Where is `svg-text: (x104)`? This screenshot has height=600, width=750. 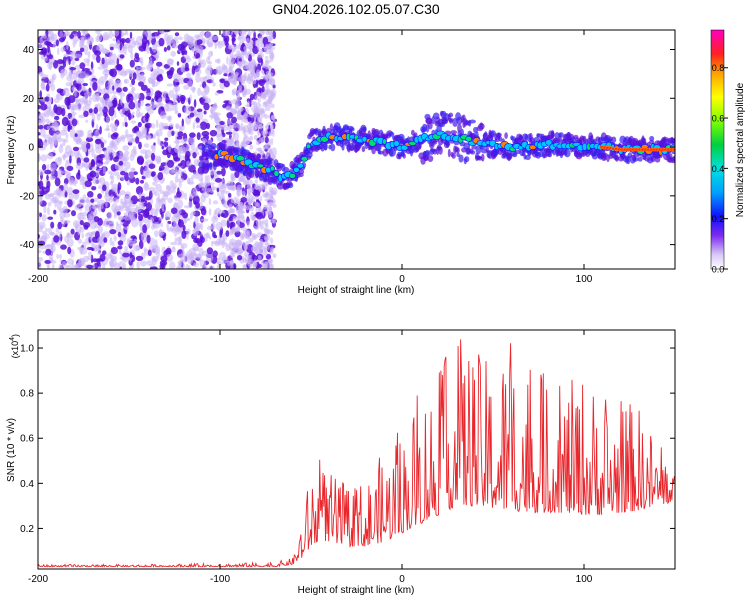
svg-text: (x104) is located at coordinates (14, 346).